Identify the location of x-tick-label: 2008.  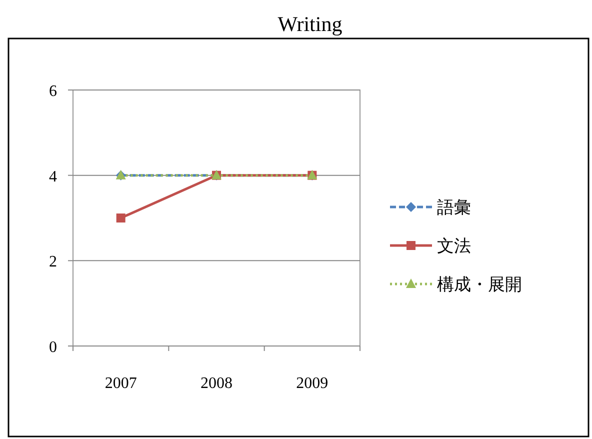
(216, 383).